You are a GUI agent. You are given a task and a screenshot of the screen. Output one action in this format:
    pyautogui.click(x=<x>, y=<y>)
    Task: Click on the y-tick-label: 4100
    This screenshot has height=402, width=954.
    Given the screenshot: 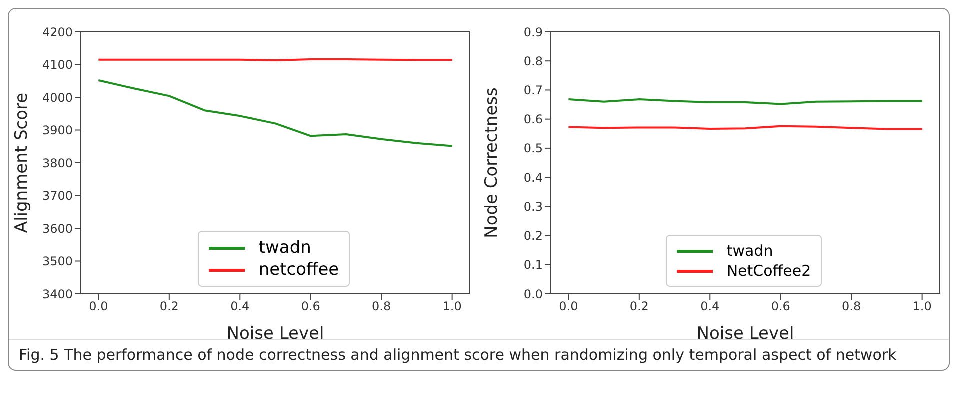 What is the action you would take?
    pyautogui.click(x=57, y=65)
    